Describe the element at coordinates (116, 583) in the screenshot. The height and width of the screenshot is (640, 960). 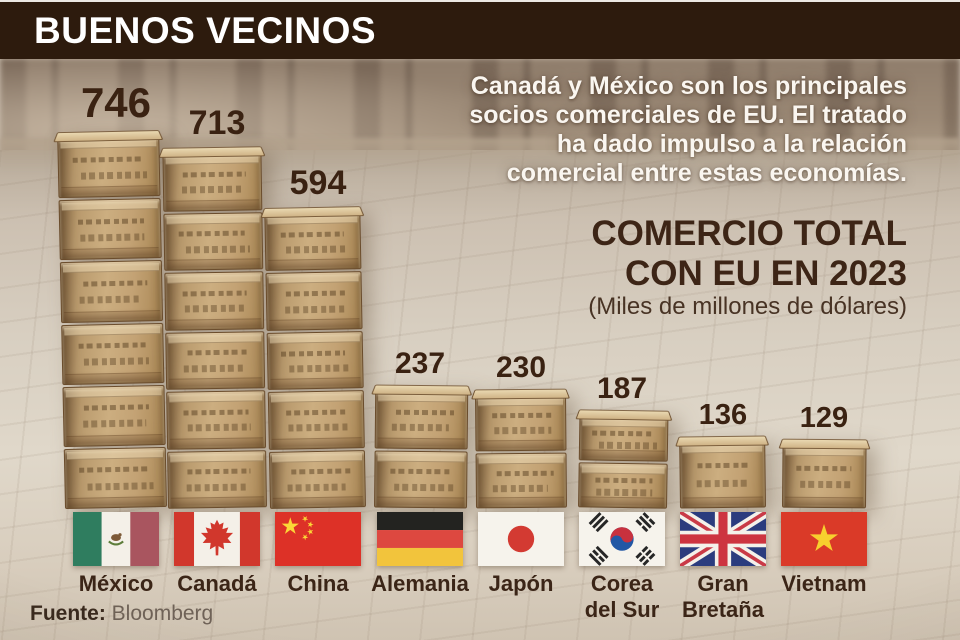
I see `country-label-mexico: México` at that location.